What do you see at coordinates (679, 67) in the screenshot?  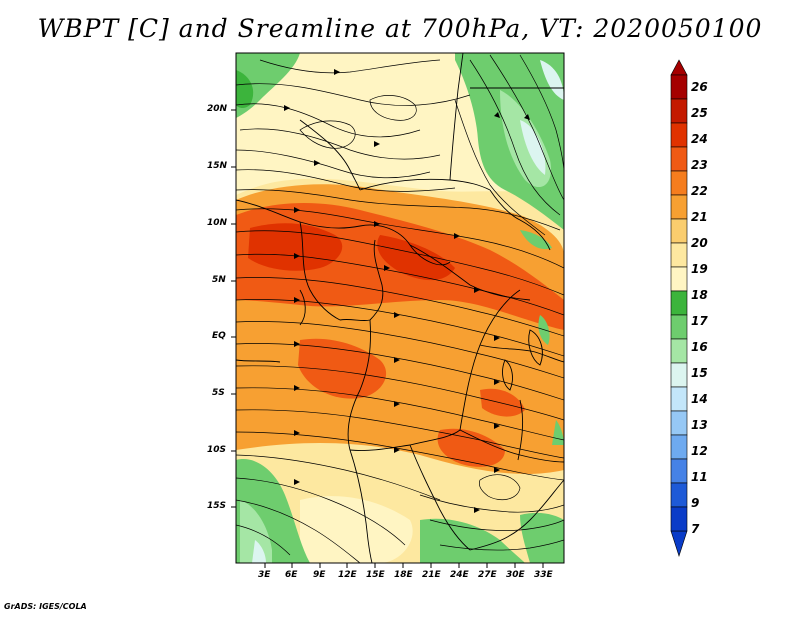 I see `colorbar-top-arrow` at bounding box center [679, 67].